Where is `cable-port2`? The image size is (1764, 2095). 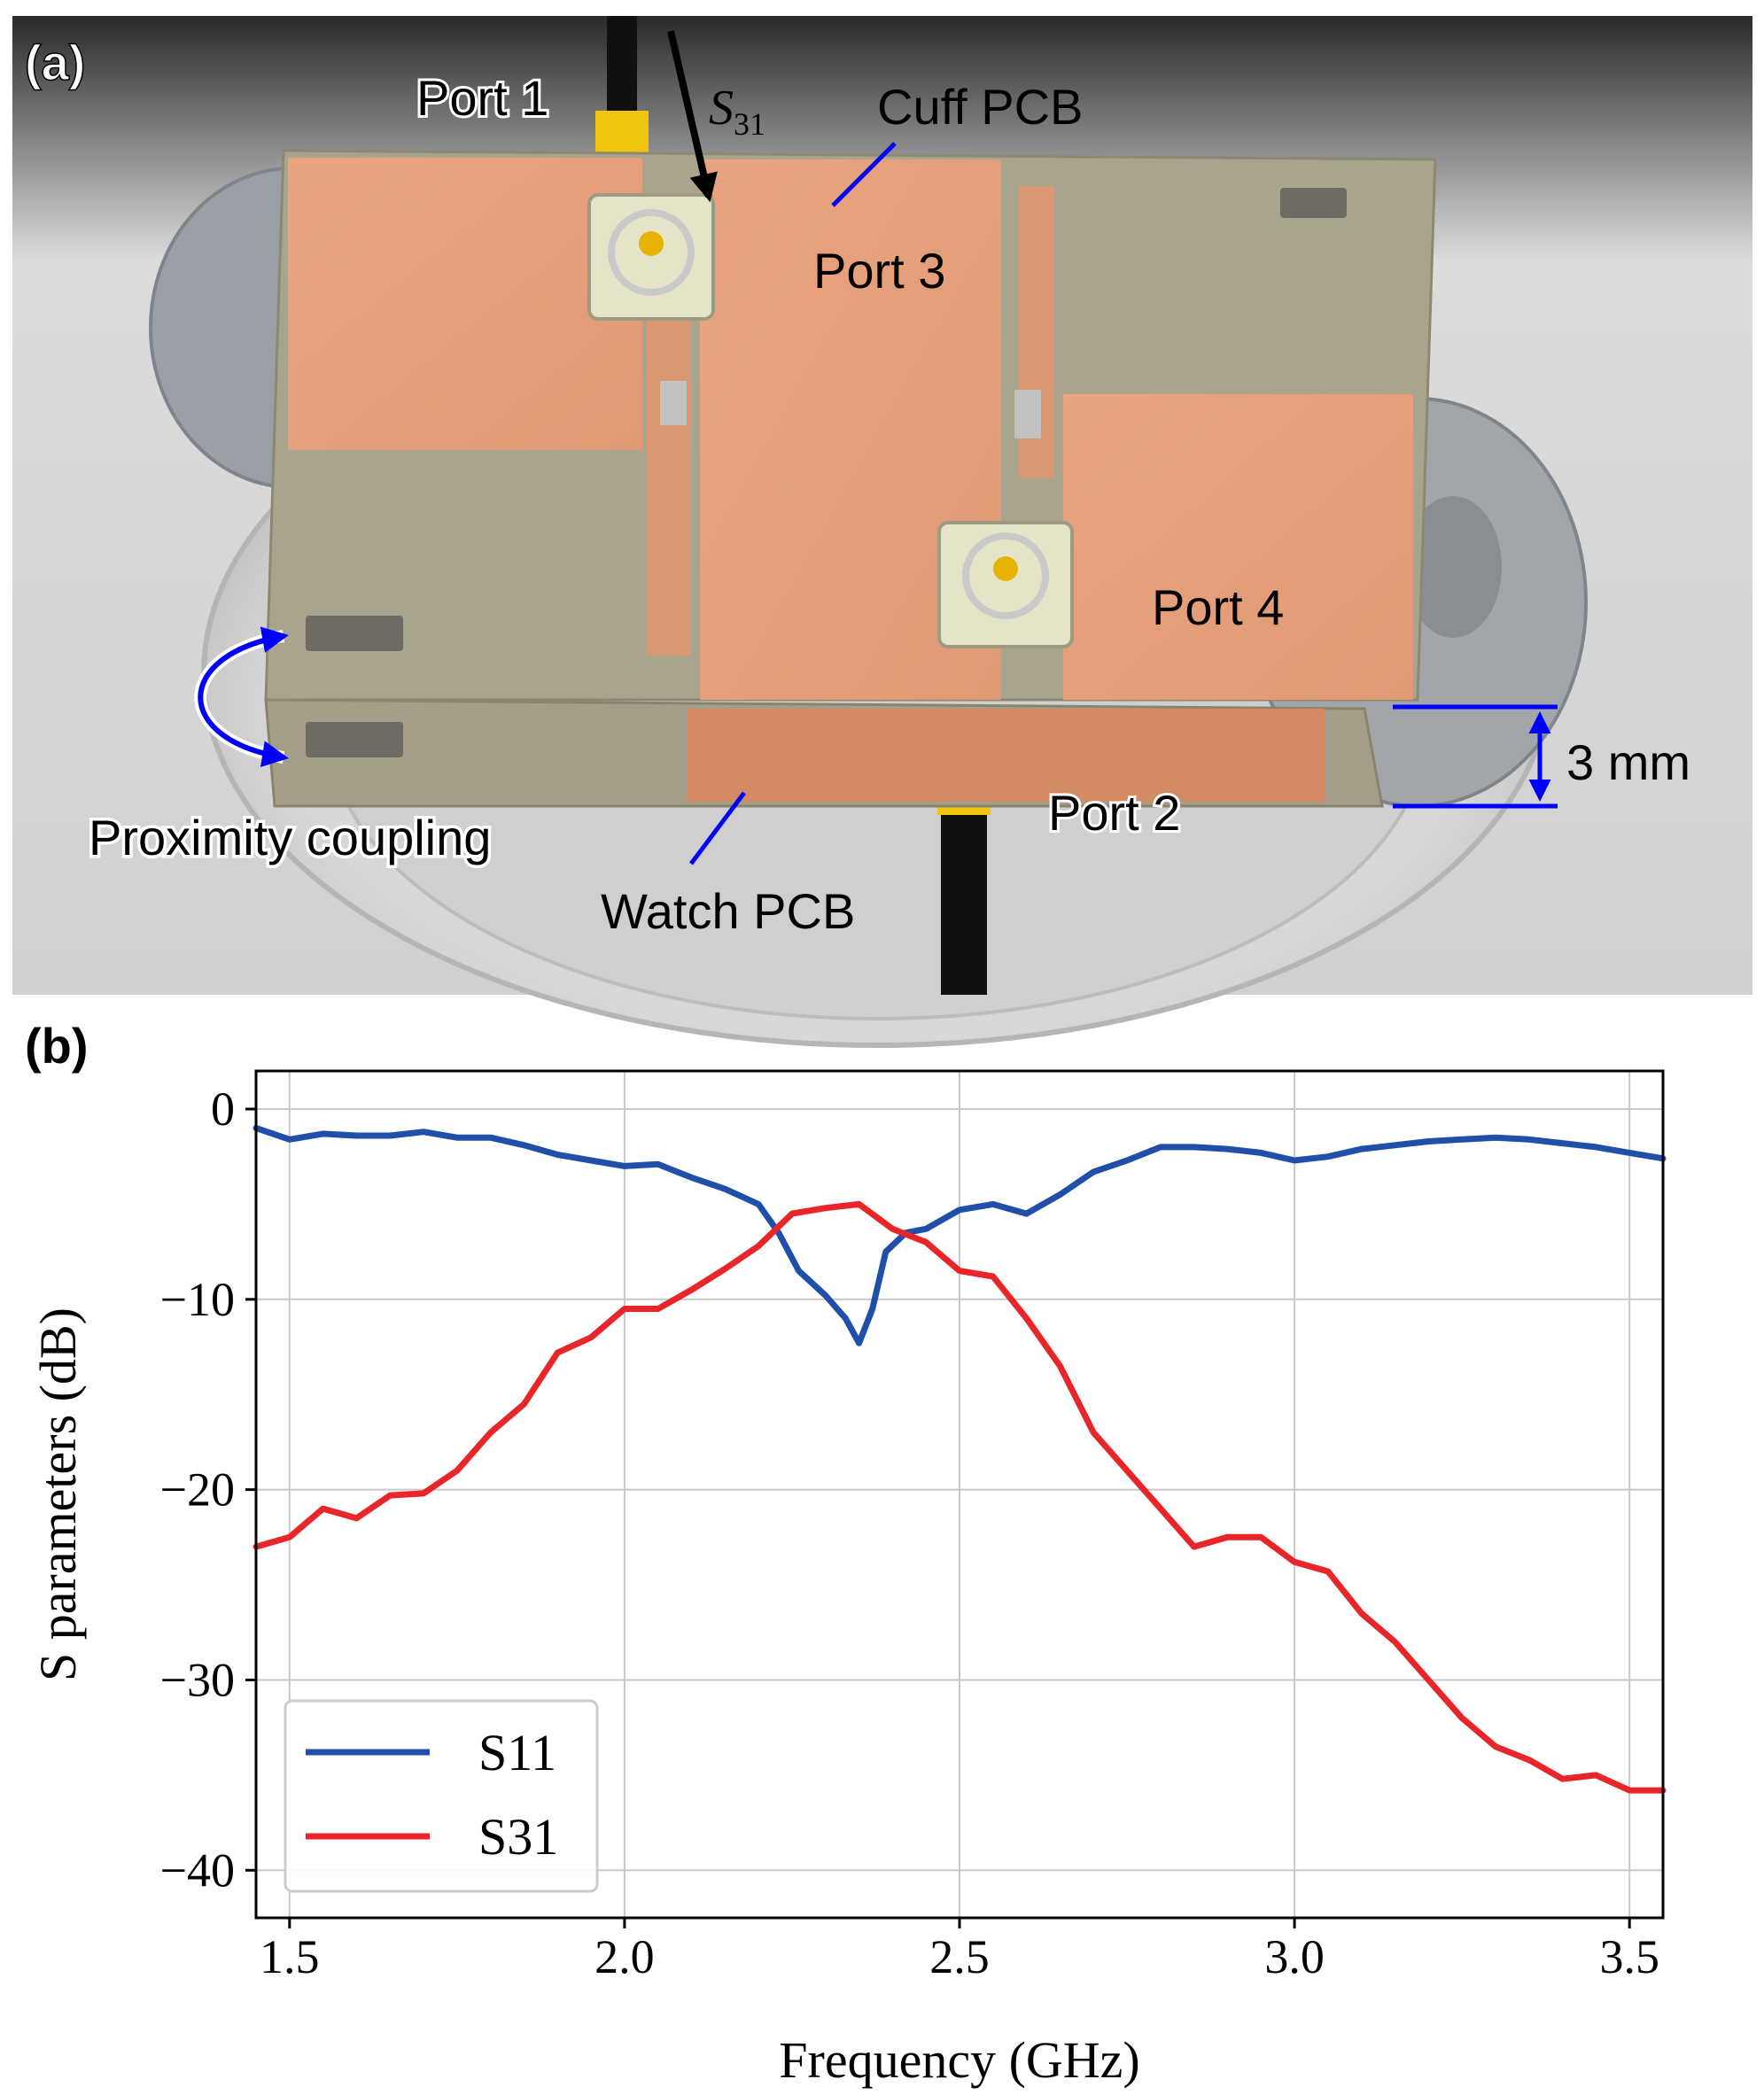 cable-port2 is located at coordinates (964, 896).